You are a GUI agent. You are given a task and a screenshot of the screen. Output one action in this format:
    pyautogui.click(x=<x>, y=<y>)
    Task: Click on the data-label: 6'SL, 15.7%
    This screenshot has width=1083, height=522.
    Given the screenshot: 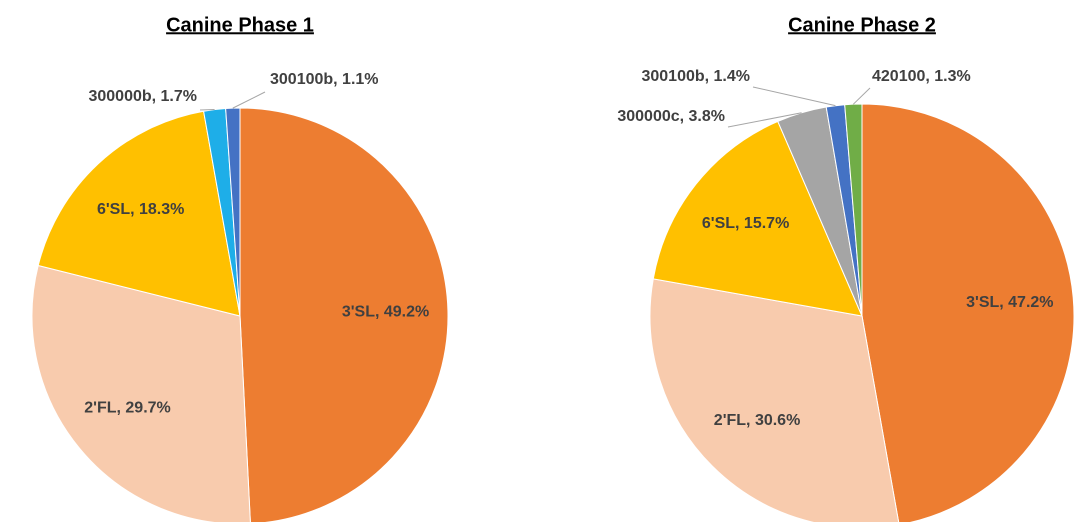 What is the action you would take?
    pyautogui.click(x=745, y=223)
    